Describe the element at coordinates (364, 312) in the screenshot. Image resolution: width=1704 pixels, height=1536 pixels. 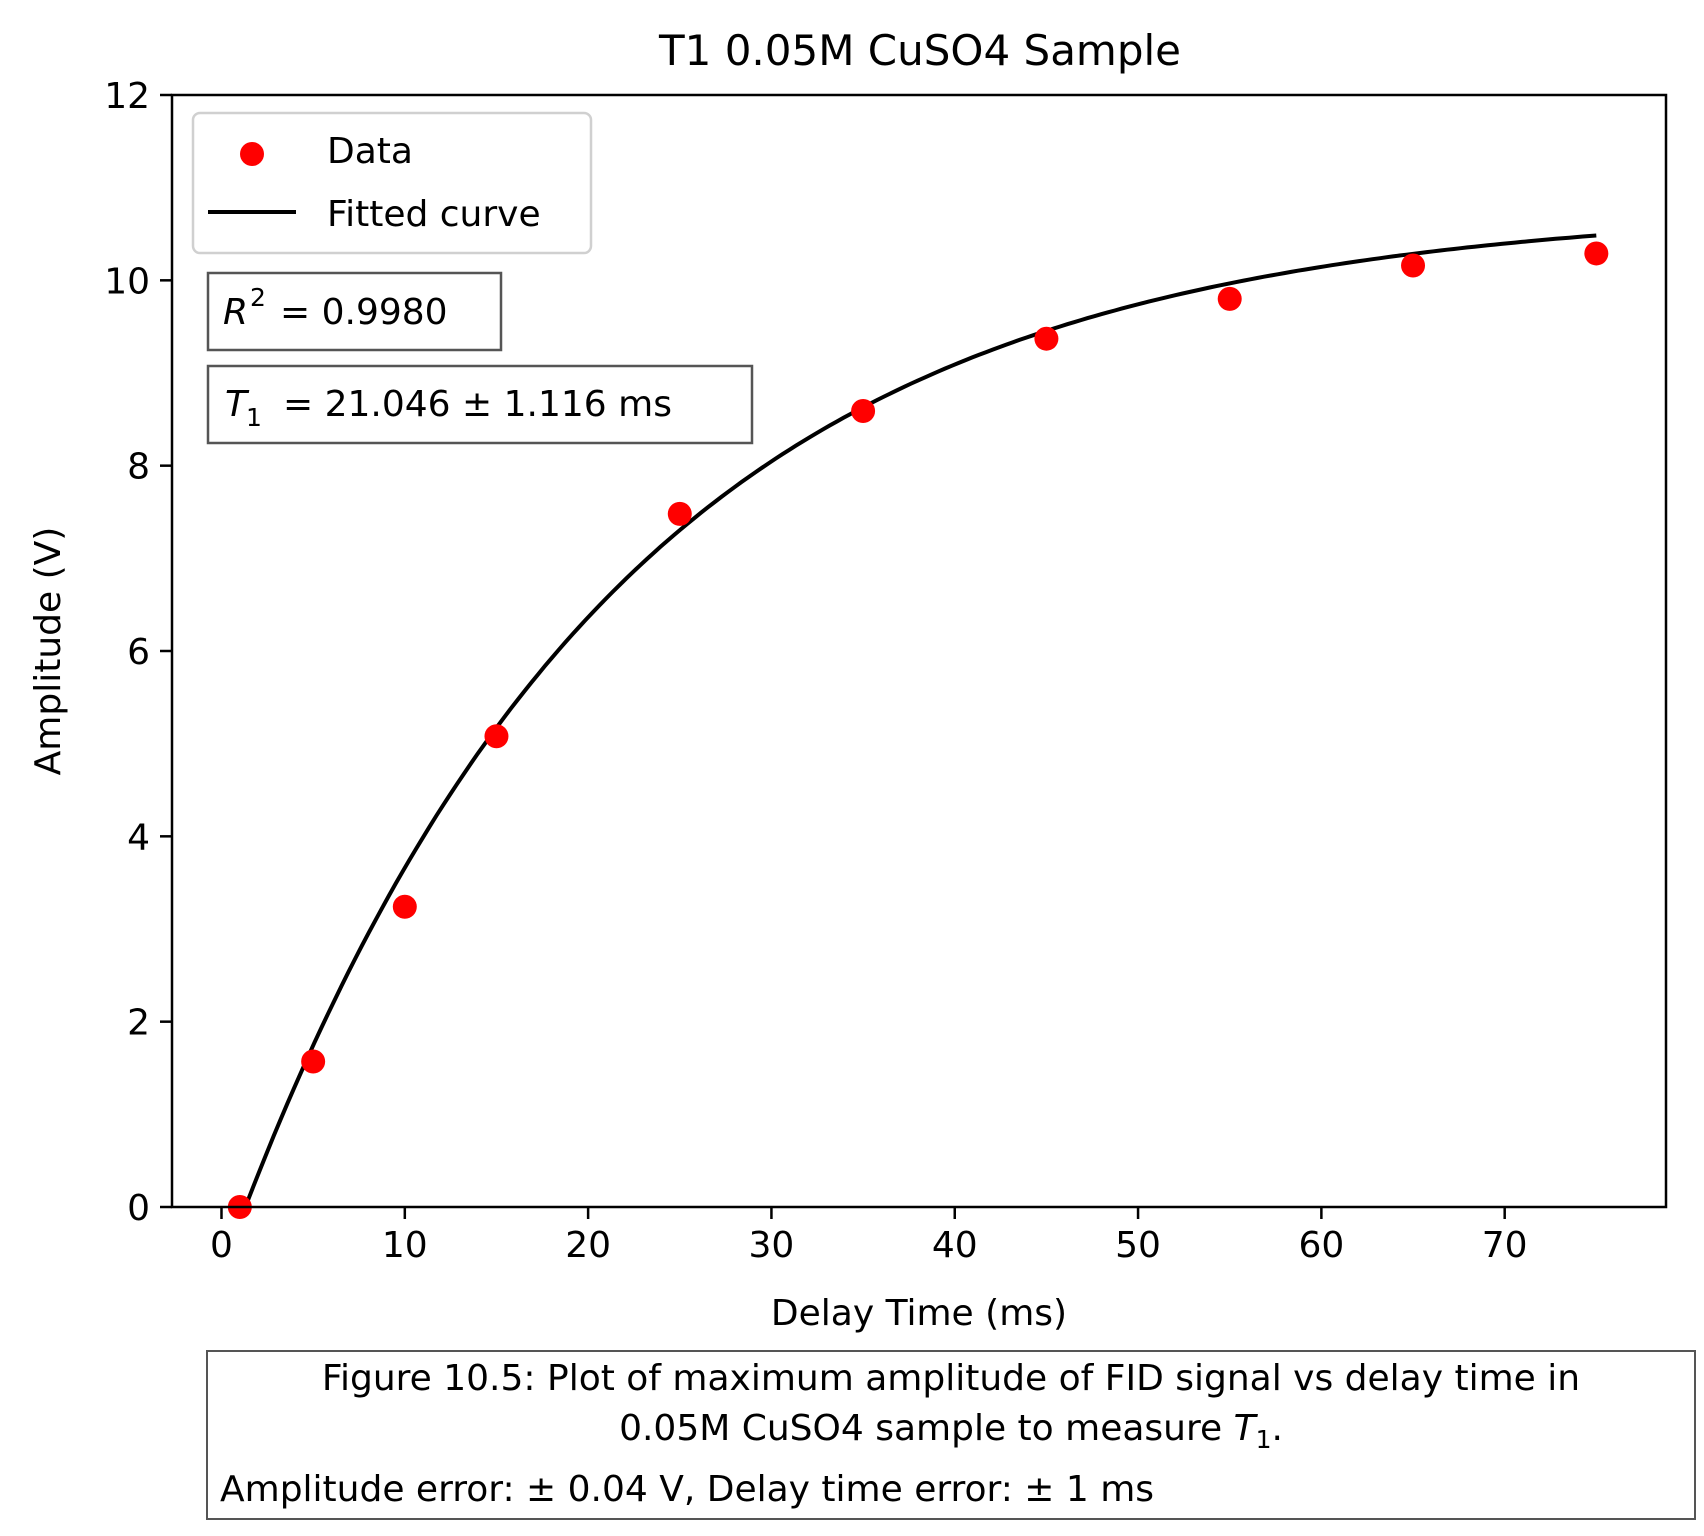
I see `r-squared-value: = 0.9980` at that location.